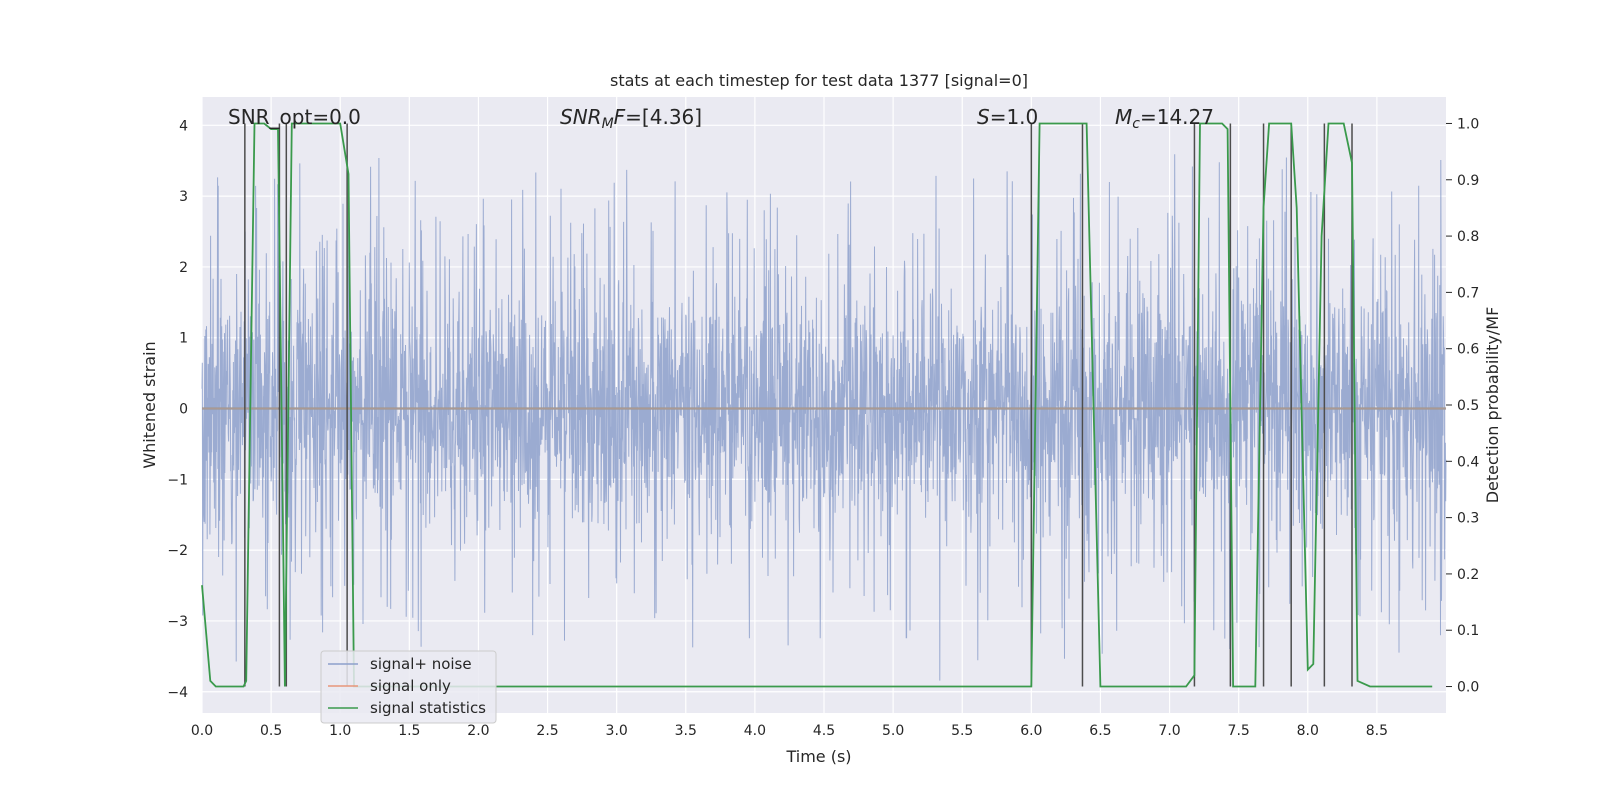 The image size is (1600, 800). Describe the element at coordinates (620, 117) in the screenshot. I see `annotation-snr-mf-tail: F` at that location.